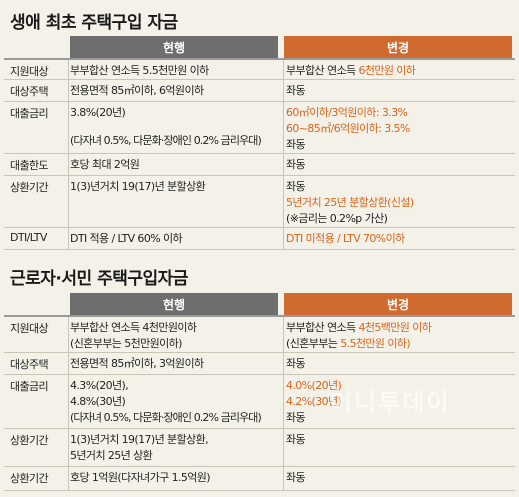  Describe the element at coordinates (259, 479) in the screenshot. I see `s2-row-limit: 상환기간 호당 1억원(다자녀가구 1.5억원) 좌동` at that location.